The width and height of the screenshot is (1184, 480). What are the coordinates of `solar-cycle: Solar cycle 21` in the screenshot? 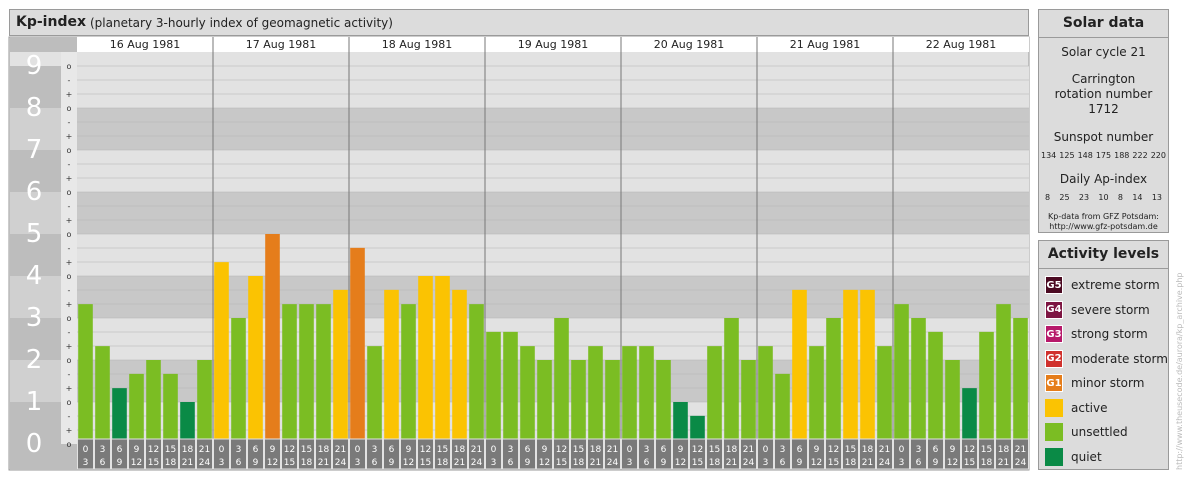 It's located at (1103, 52).